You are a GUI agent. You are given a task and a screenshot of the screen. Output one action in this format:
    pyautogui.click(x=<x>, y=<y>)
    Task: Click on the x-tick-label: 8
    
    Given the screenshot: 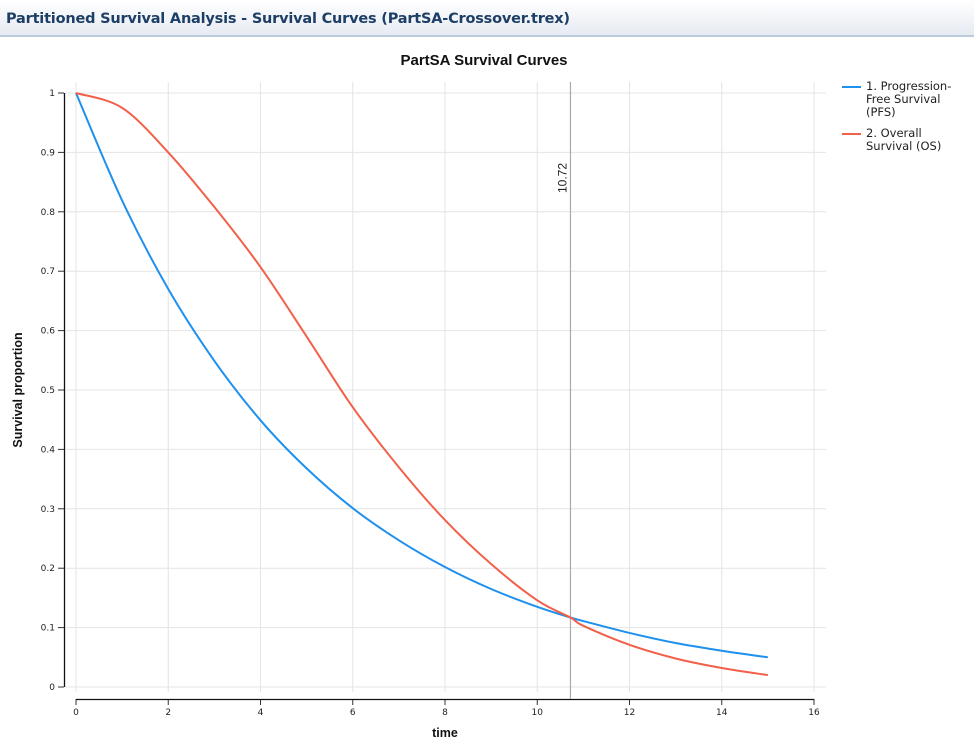 What is the action you would take?
    pyautogui.click(x=445, y=713)
    